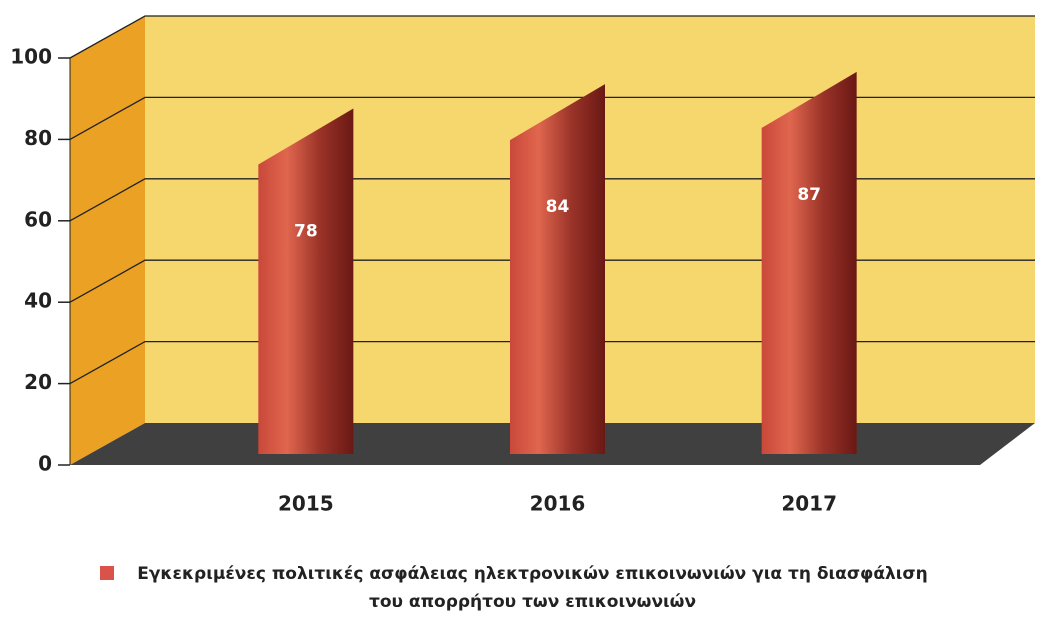 The width and height of the screenshot is (1039, 623). I want to click on y-tick-label: 80, so click(38, 138).